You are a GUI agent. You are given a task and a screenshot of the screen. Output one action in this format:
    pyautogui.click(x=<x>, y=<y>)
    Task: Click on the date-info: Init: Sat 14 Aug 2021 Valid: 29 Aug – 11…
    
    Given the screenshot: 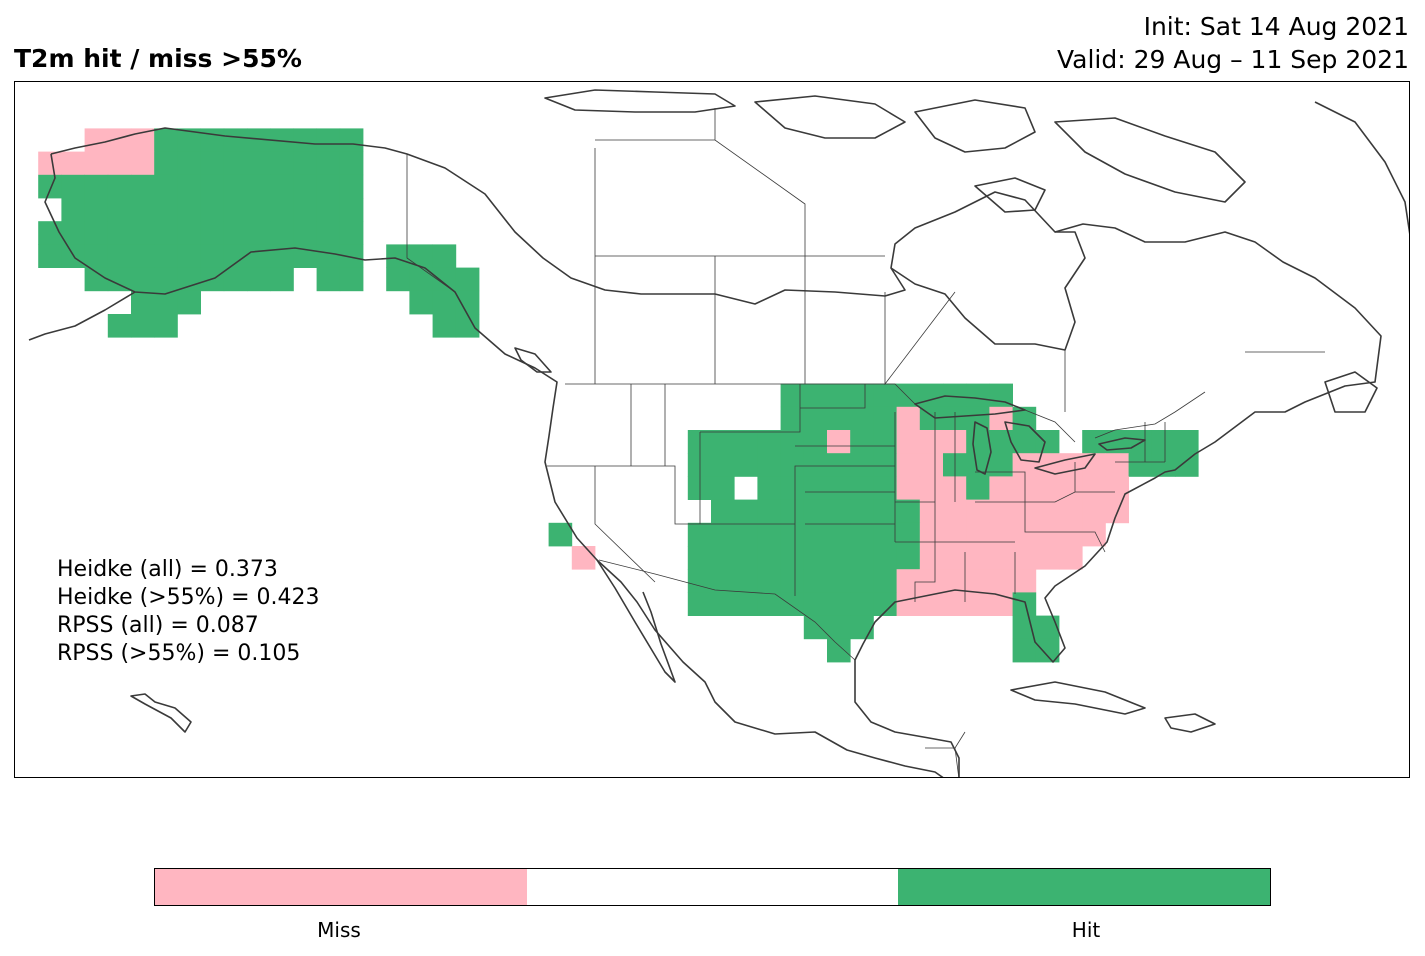 What is the action you would take?
    pyautogui.click(x=1233, y=43)
    